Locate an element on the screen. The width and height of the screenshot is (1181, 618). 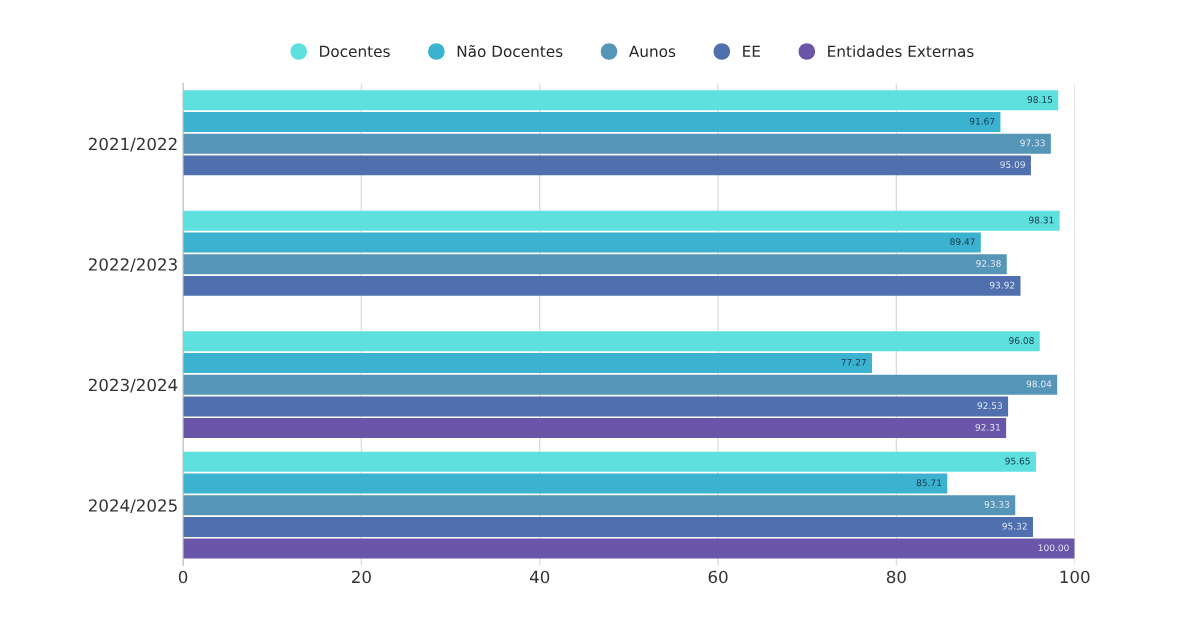
x-tick-label: 20 is located at coordinates (361, 577).